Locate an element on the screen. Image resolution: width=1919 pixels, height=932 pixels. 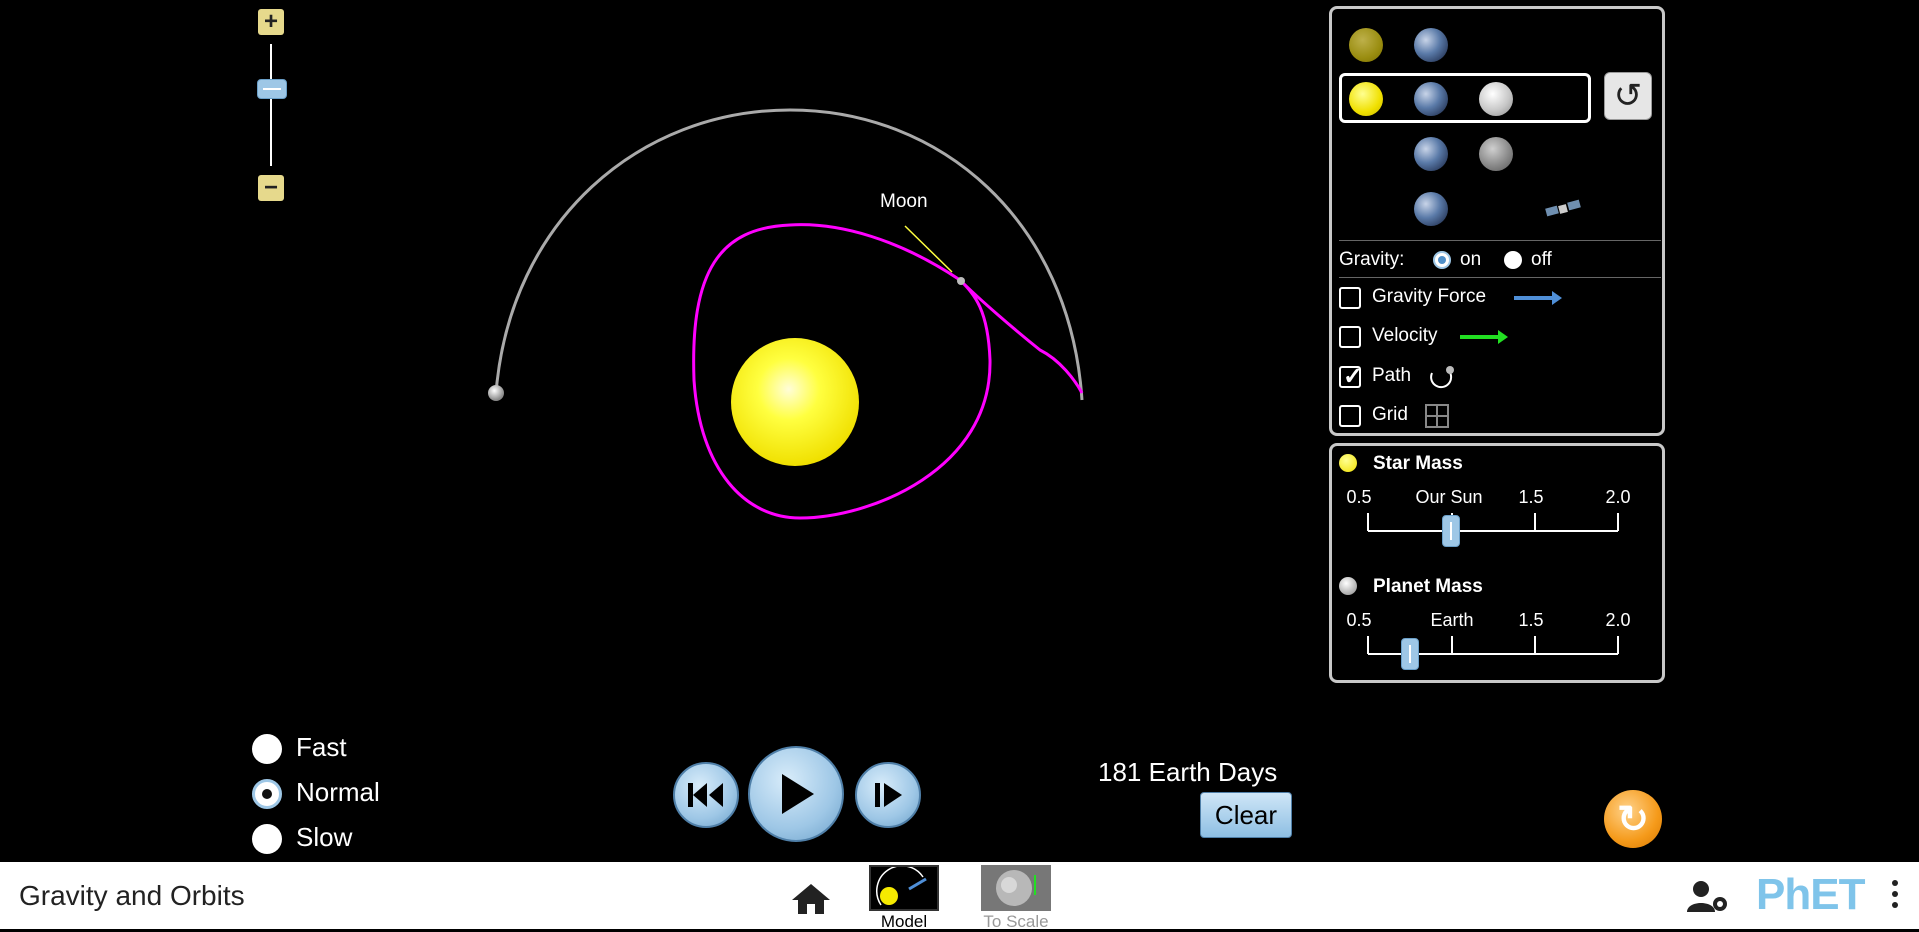
to-scale-screen-icon is located at coordinates (1016, 888).